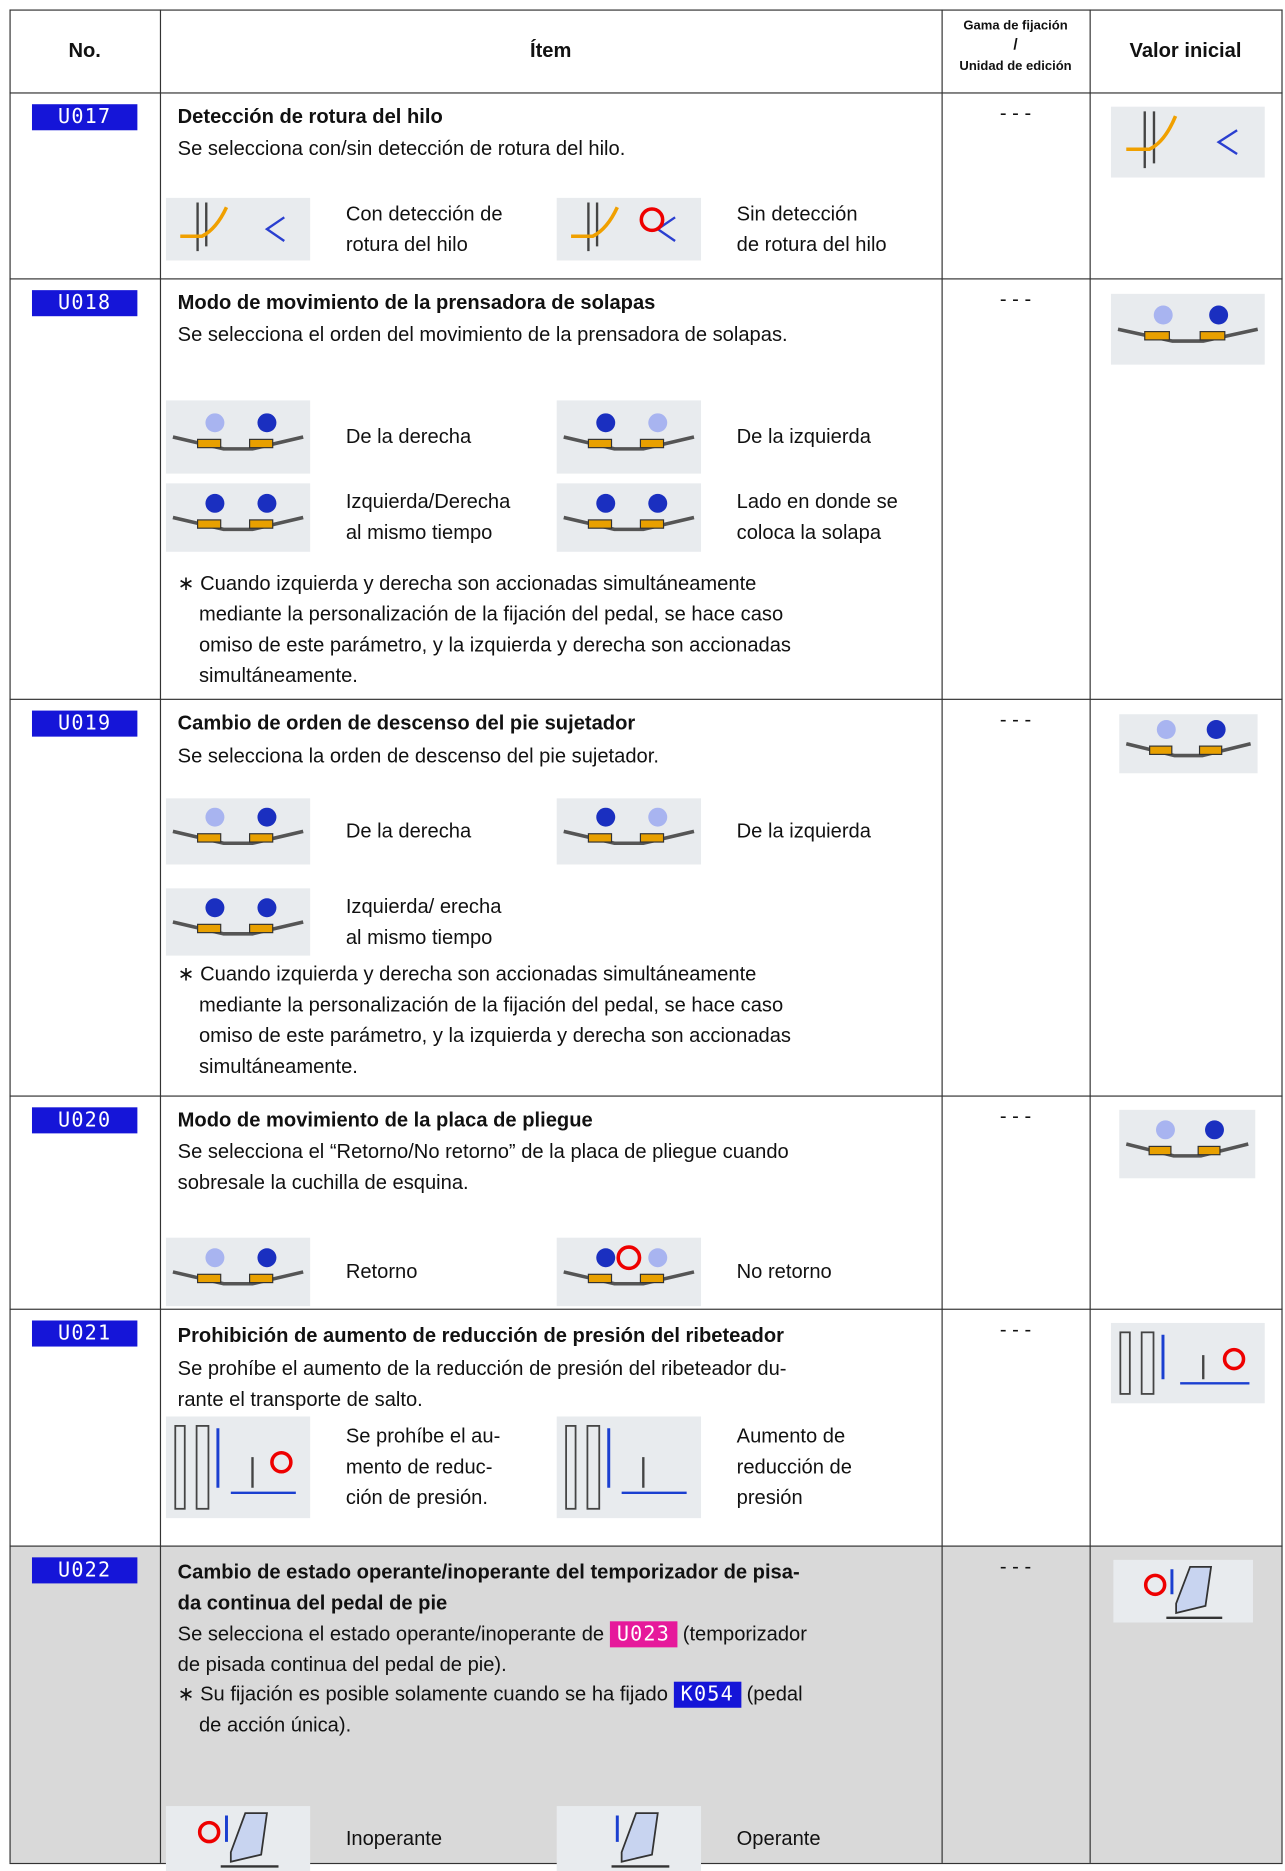 This screenshot has height=1871, width=1285. I want to click on header-range: /, so click(1015, 44).